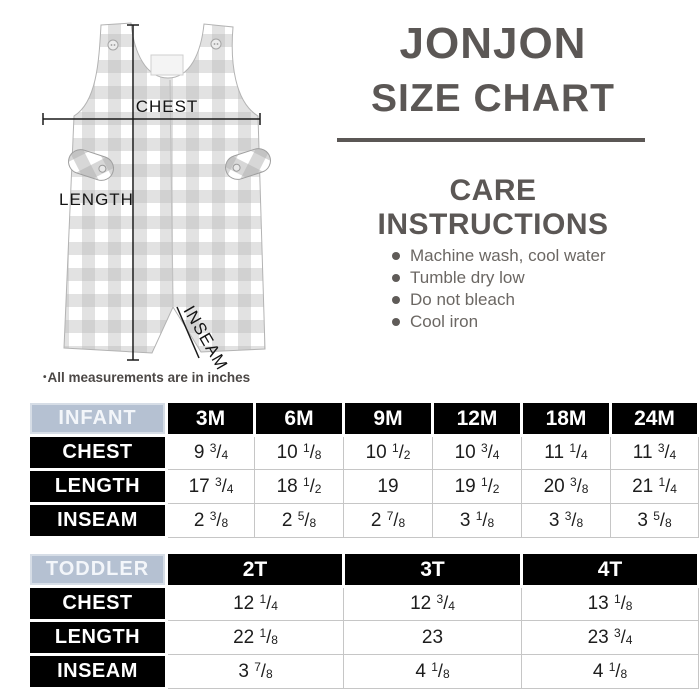  I want to click on size-value-cell: 22 1/8, so click(255, 637).